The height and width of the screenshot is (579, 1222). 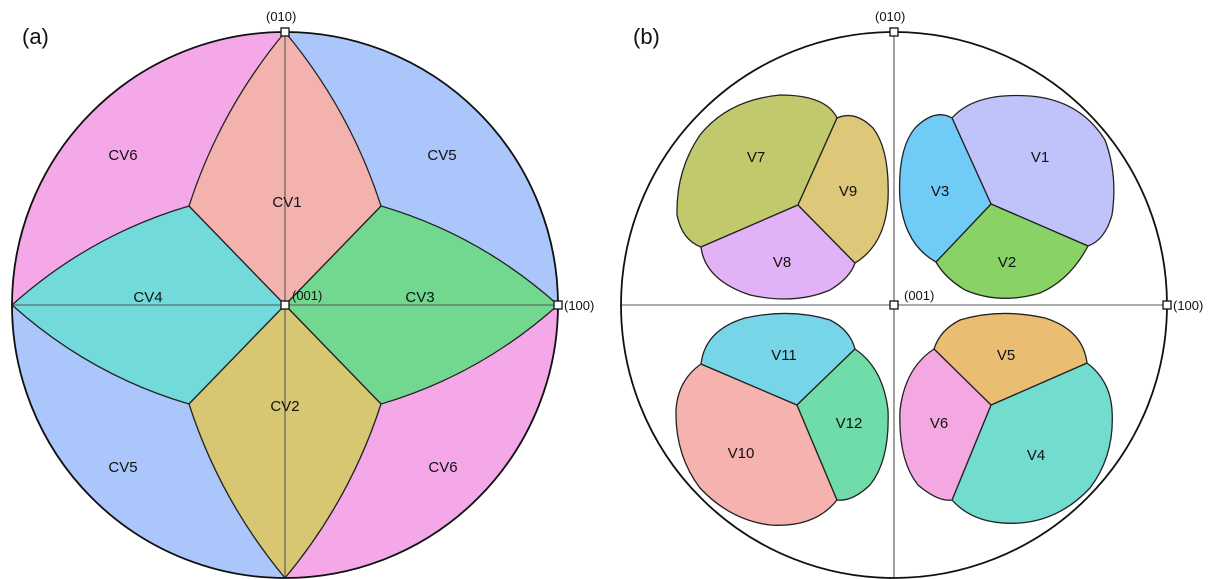 I want to click on region-v5, so click(x=1010, y=359).